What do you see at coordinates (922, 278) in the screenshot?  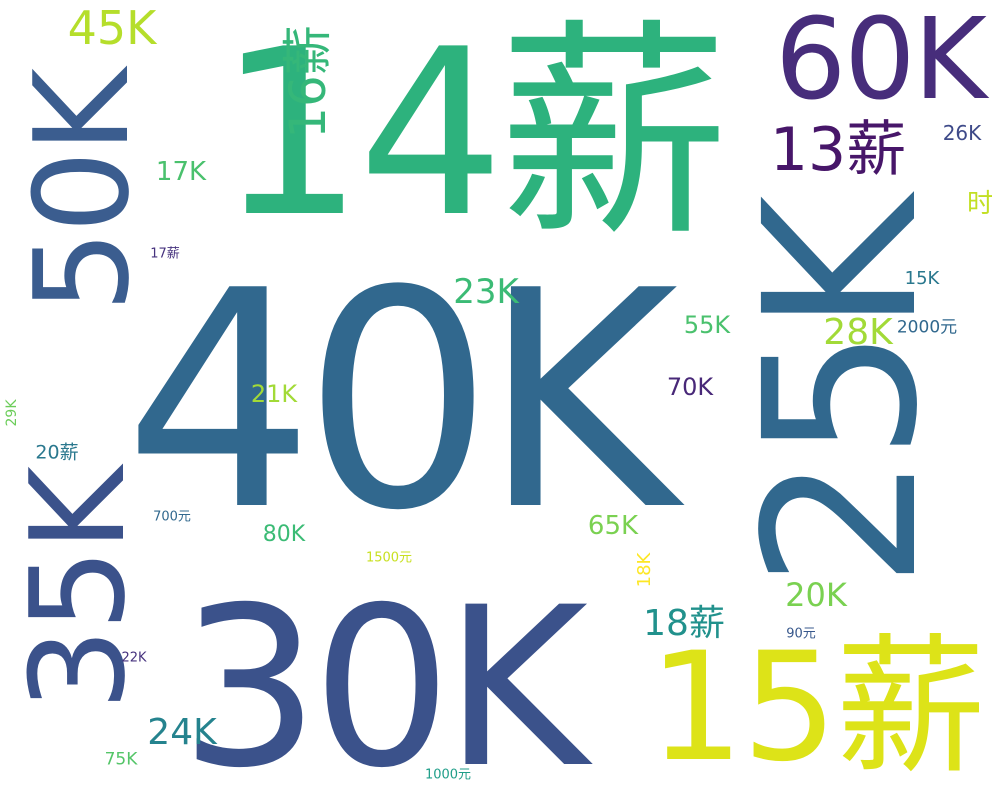 I see `word-15k: 15K` at bounding box center [922, 278].